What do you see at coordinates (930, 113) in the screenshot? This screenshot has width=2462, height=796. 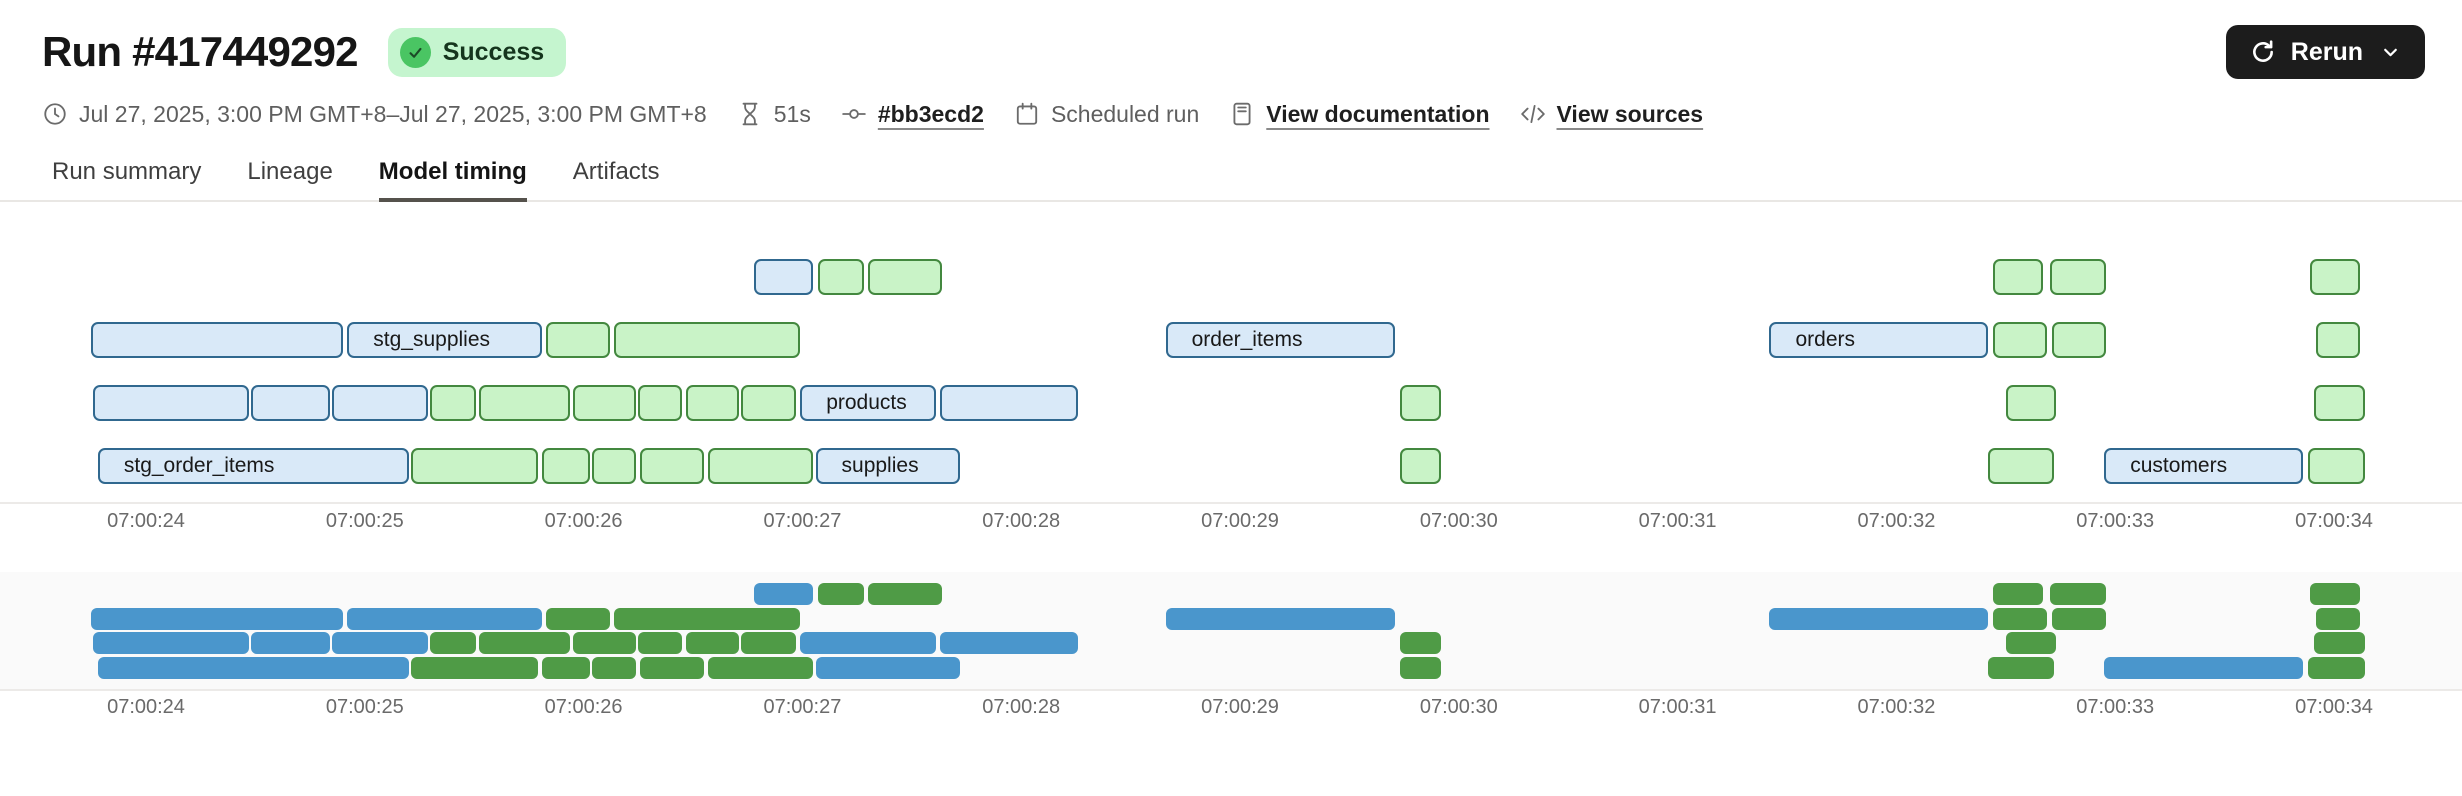 I see `commit-link: #bb3ecd2` at bounding box center [930, 113].